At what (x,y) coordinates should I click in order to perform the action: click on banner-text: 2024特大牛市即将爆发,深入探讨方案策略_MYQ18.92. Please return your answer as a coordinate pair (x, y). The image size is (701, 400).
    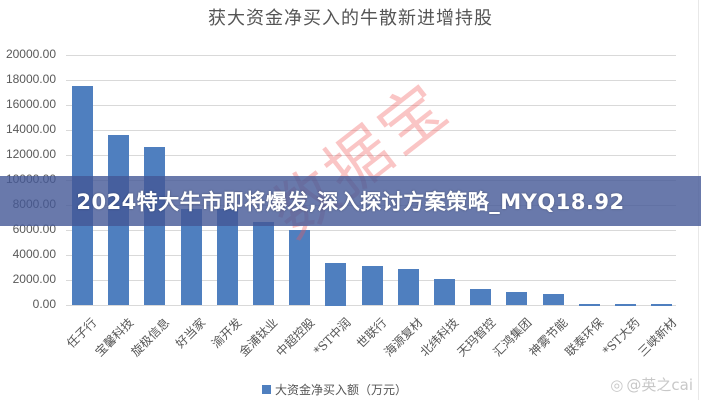
    Looking at the image, I should click on (350, 202).